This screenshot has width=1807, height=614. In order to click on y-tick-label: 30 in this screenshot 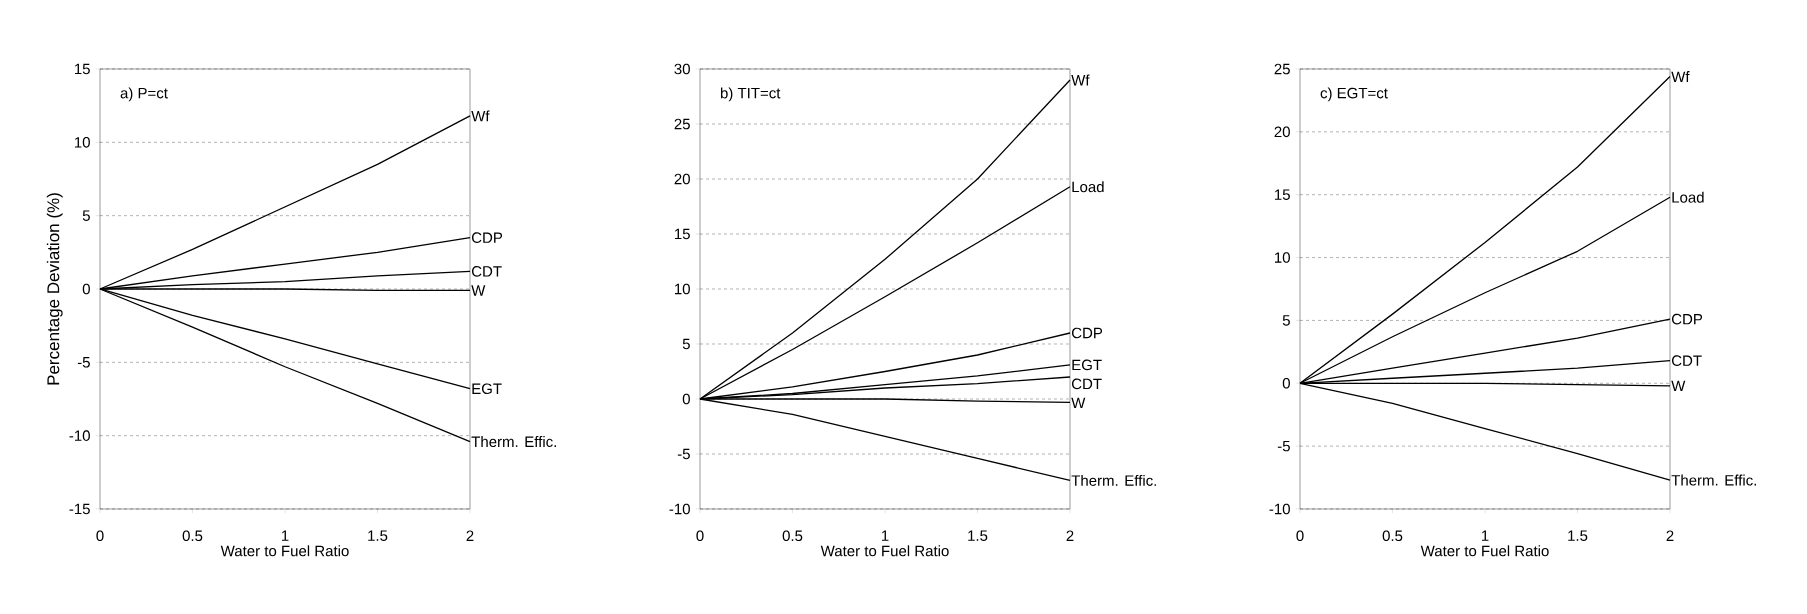, I will do `click(682, 69)`.